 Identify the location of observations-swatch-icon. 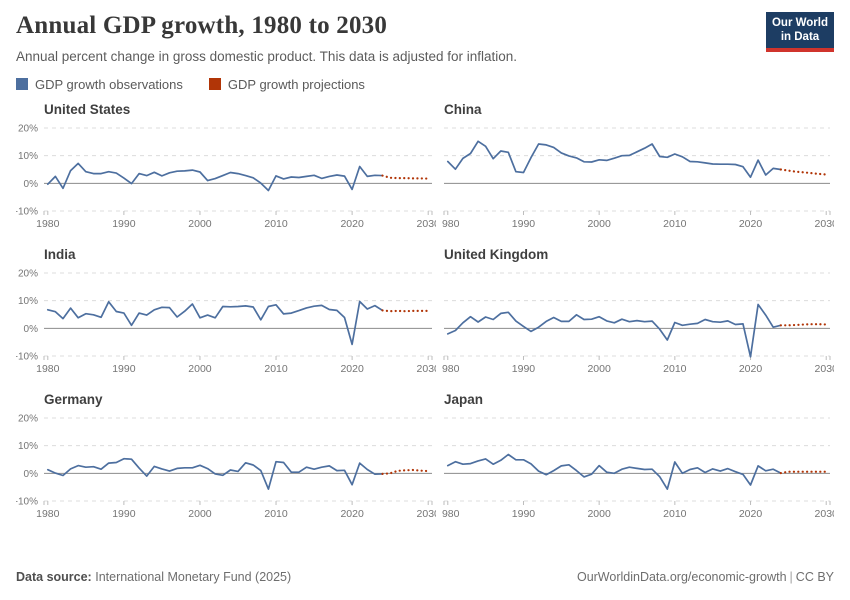
(22, 84).